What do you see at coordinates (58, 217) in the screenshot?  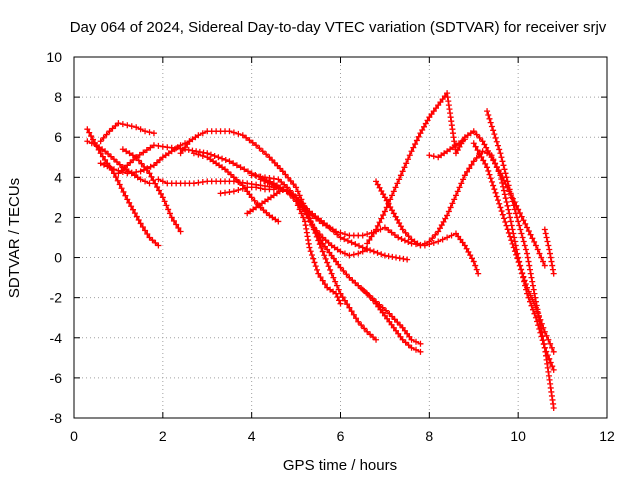 I see `y-tick-label: 2` at bounding box center [58, 217].